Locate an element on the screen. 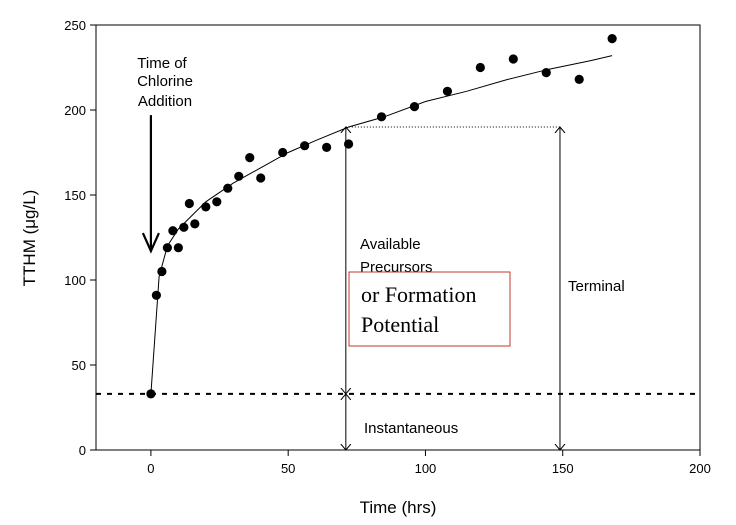 The height and width of the screenshot is (525, 736). y-tick-label: 50 is located at coordinates (79, 365).